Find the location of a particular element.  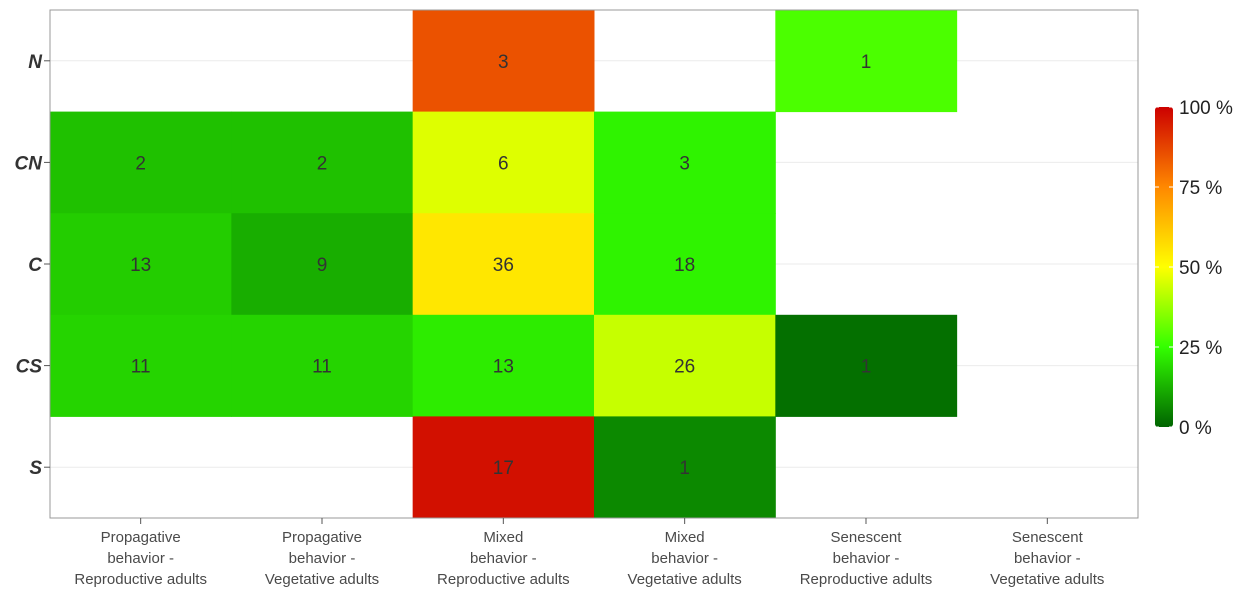

x-tick-label: Propagative behavior -Reproductive adults is located at coordinates (140, 558).